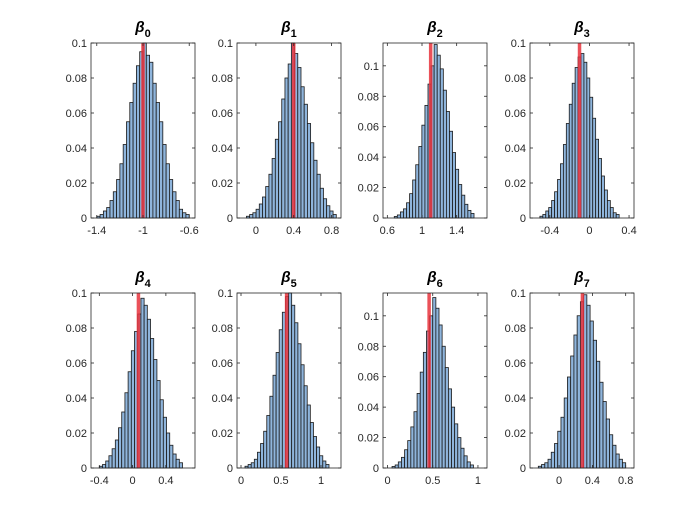 The width and height of the screenshot is (700, 525). Describe the element at coordinates (148, 34) in the screenshot. I see `title-subscript: 0` at that location.